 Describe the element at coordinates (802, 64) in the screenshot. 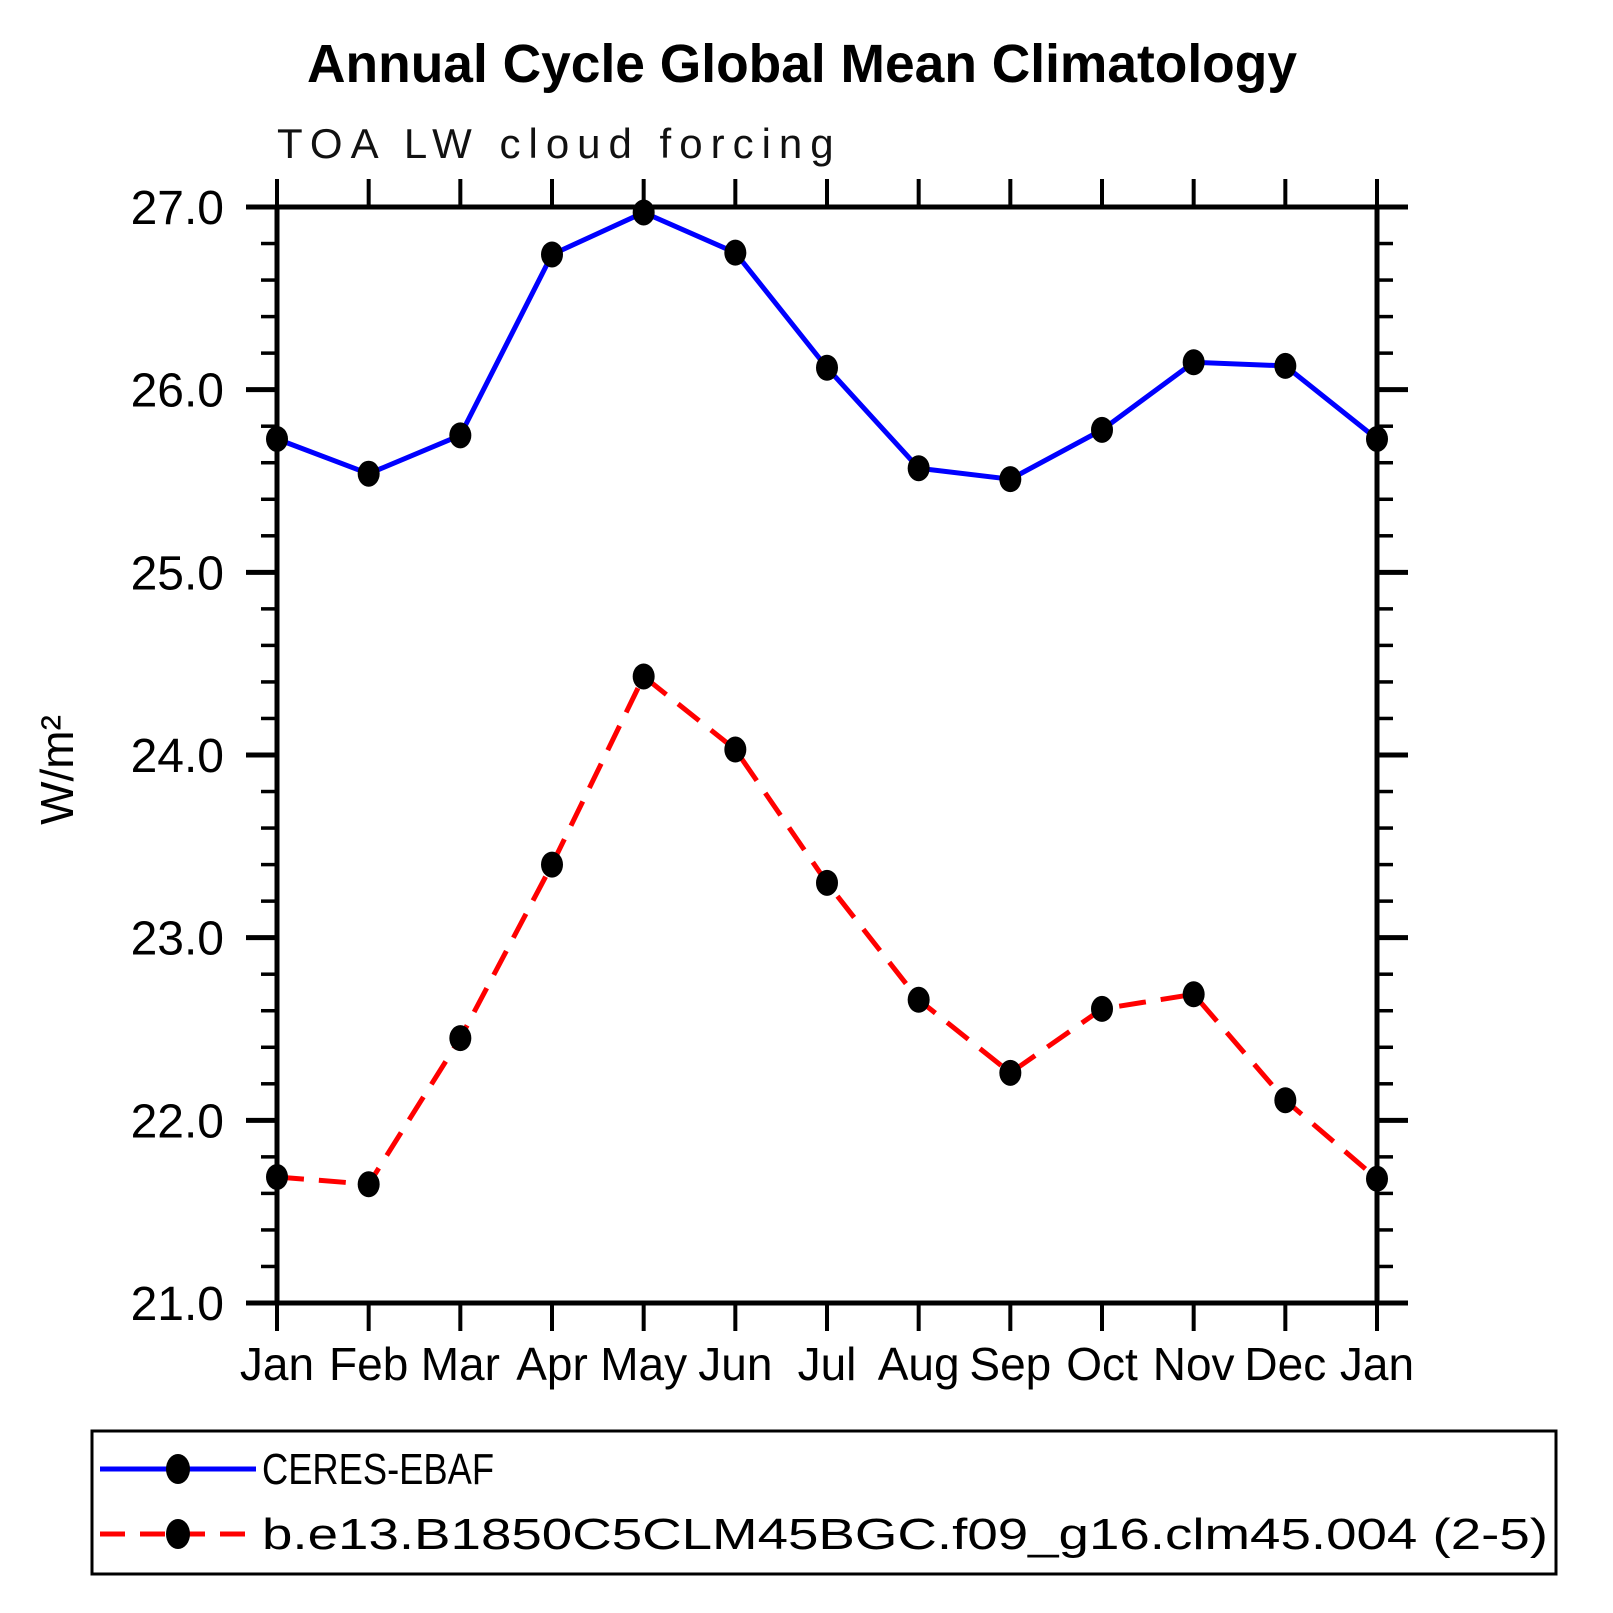

I see `chart-title: Annual Cycle Global Mean Climatology` at that location.